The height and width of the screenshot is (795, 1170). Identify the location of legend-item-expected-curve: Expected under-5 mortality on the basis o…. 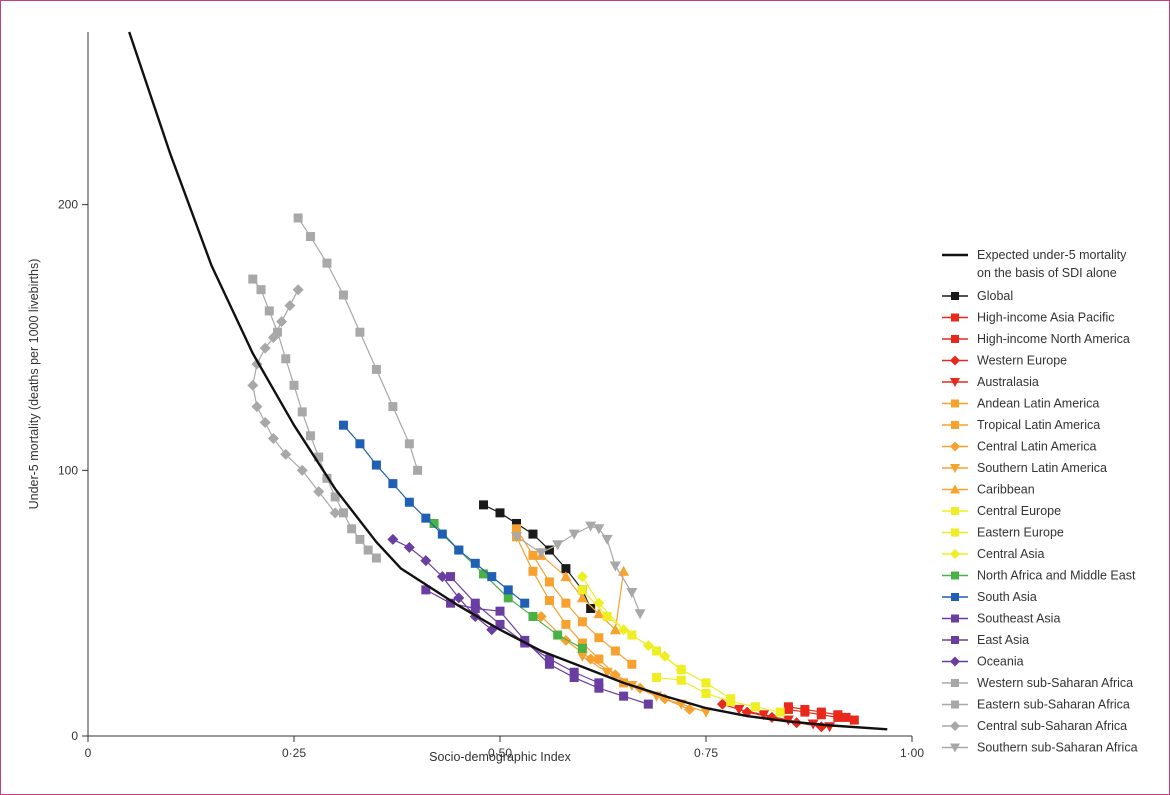
(1034, 264).